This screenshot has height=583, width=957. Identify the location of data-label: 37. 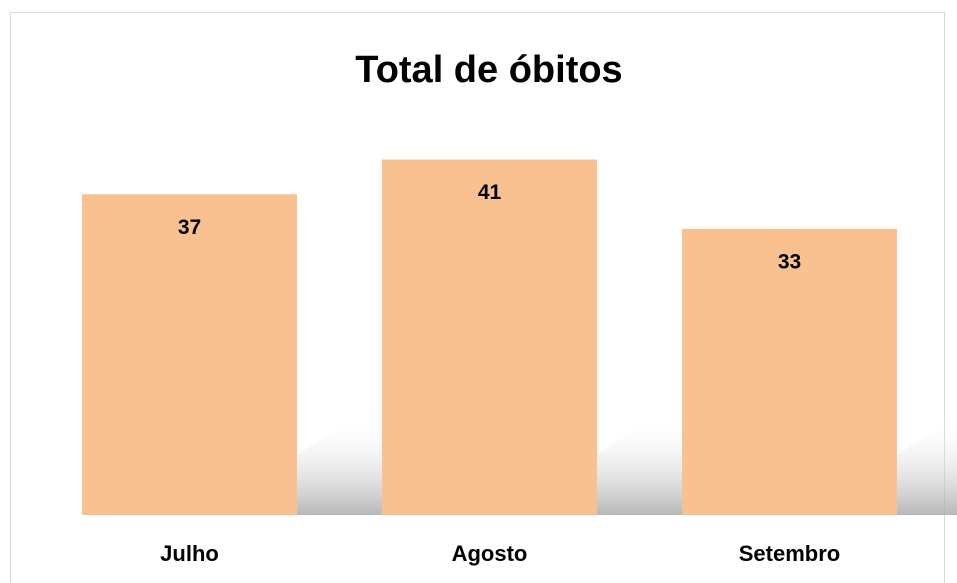
(189, 227).